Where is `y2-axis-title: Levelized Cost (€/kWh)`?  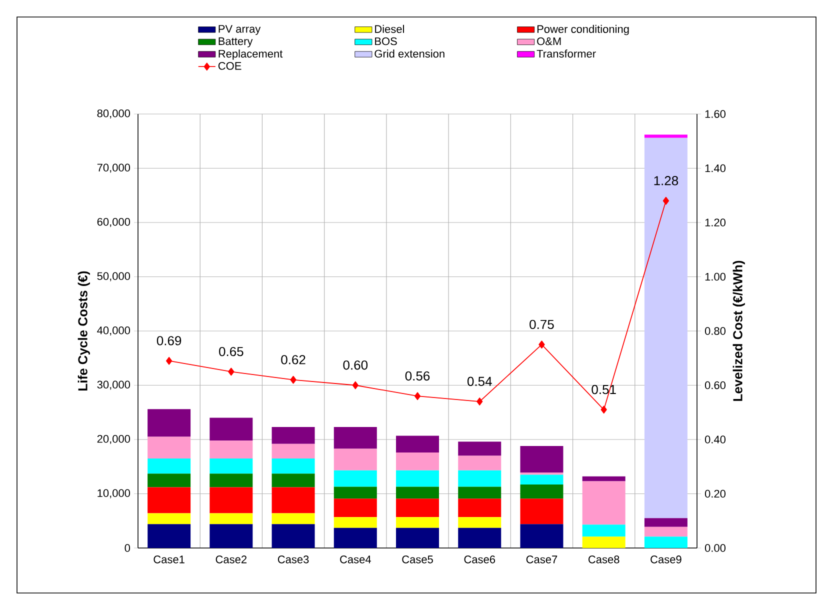 y2-axis-title: Levelized Cost (€/kWh) is located at coordinates (738, 330).